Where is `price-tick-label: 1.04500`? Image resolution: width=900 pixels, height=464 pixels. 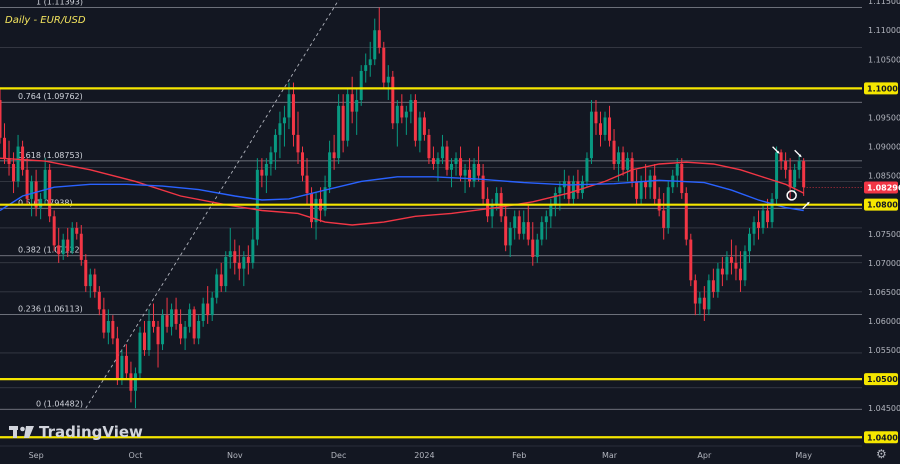 price-tick-label: 1.04500 is located at coordinates (884, 408).